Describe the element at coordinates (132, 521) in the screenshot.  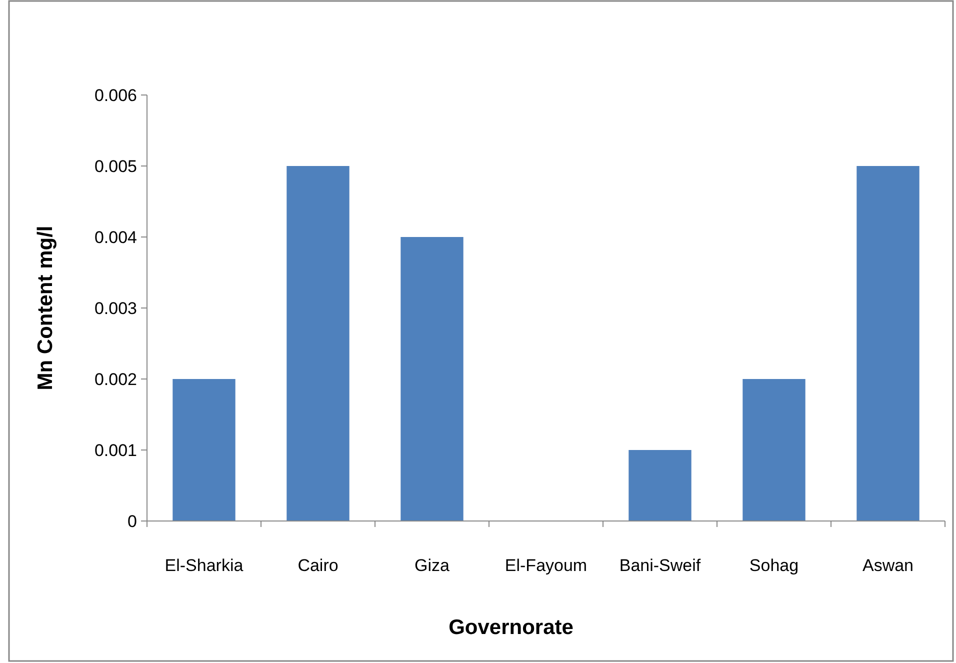
I see `y-tick-label: 0` at that location.